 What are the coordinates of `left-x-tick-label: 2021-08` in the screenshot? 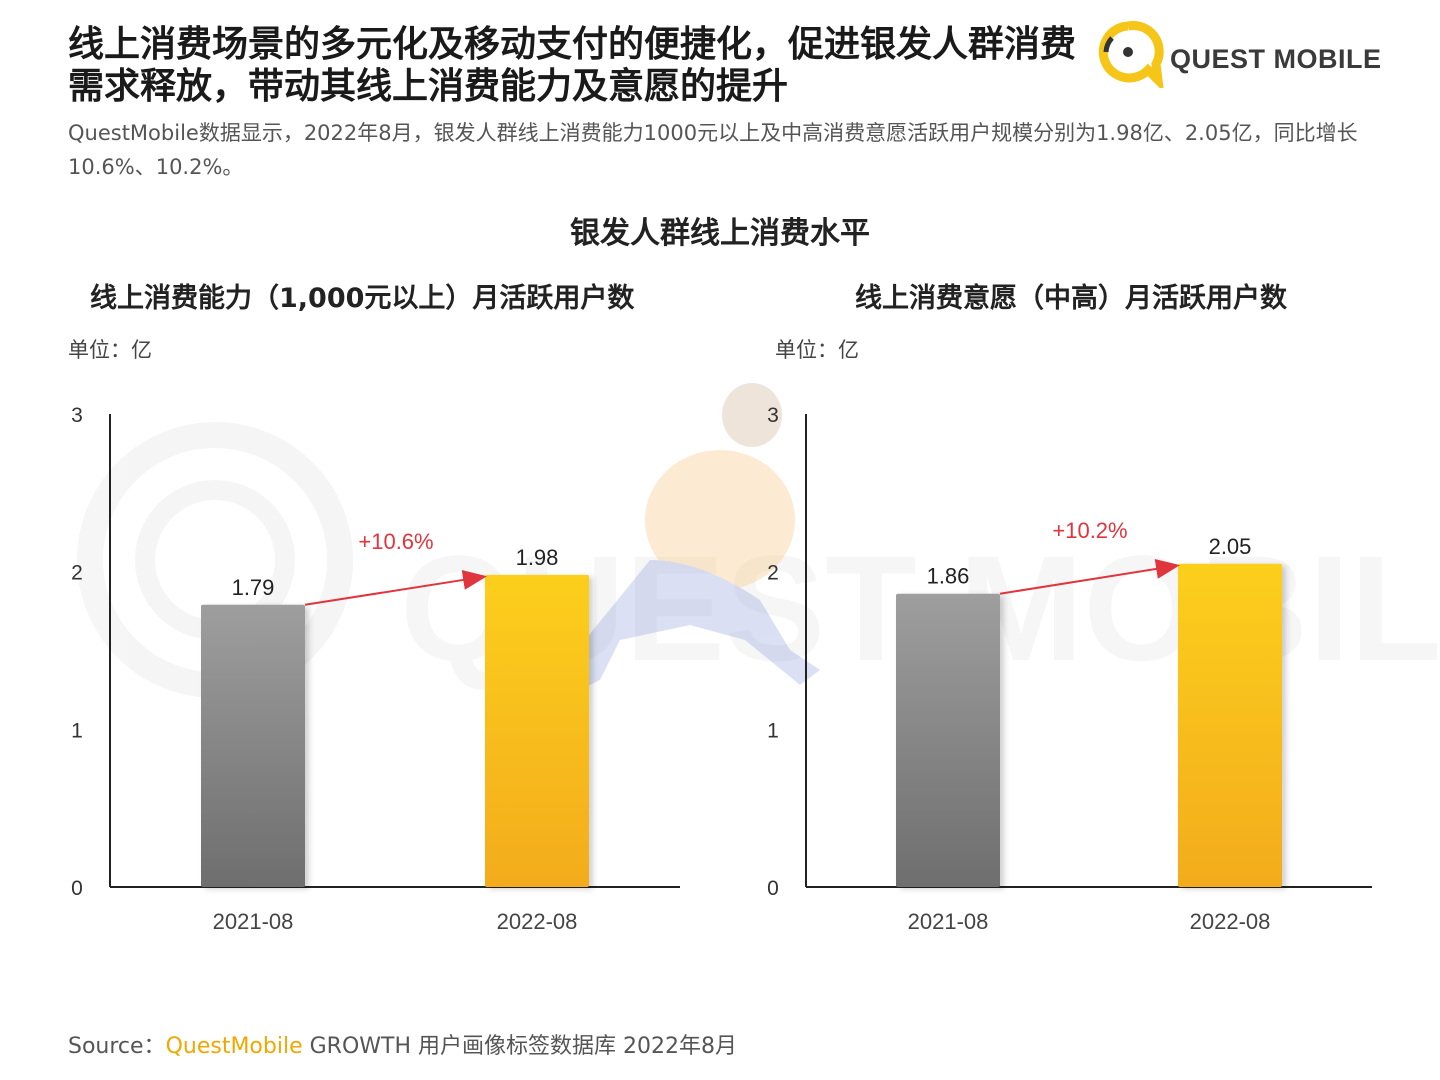 It's located at (253, 921).